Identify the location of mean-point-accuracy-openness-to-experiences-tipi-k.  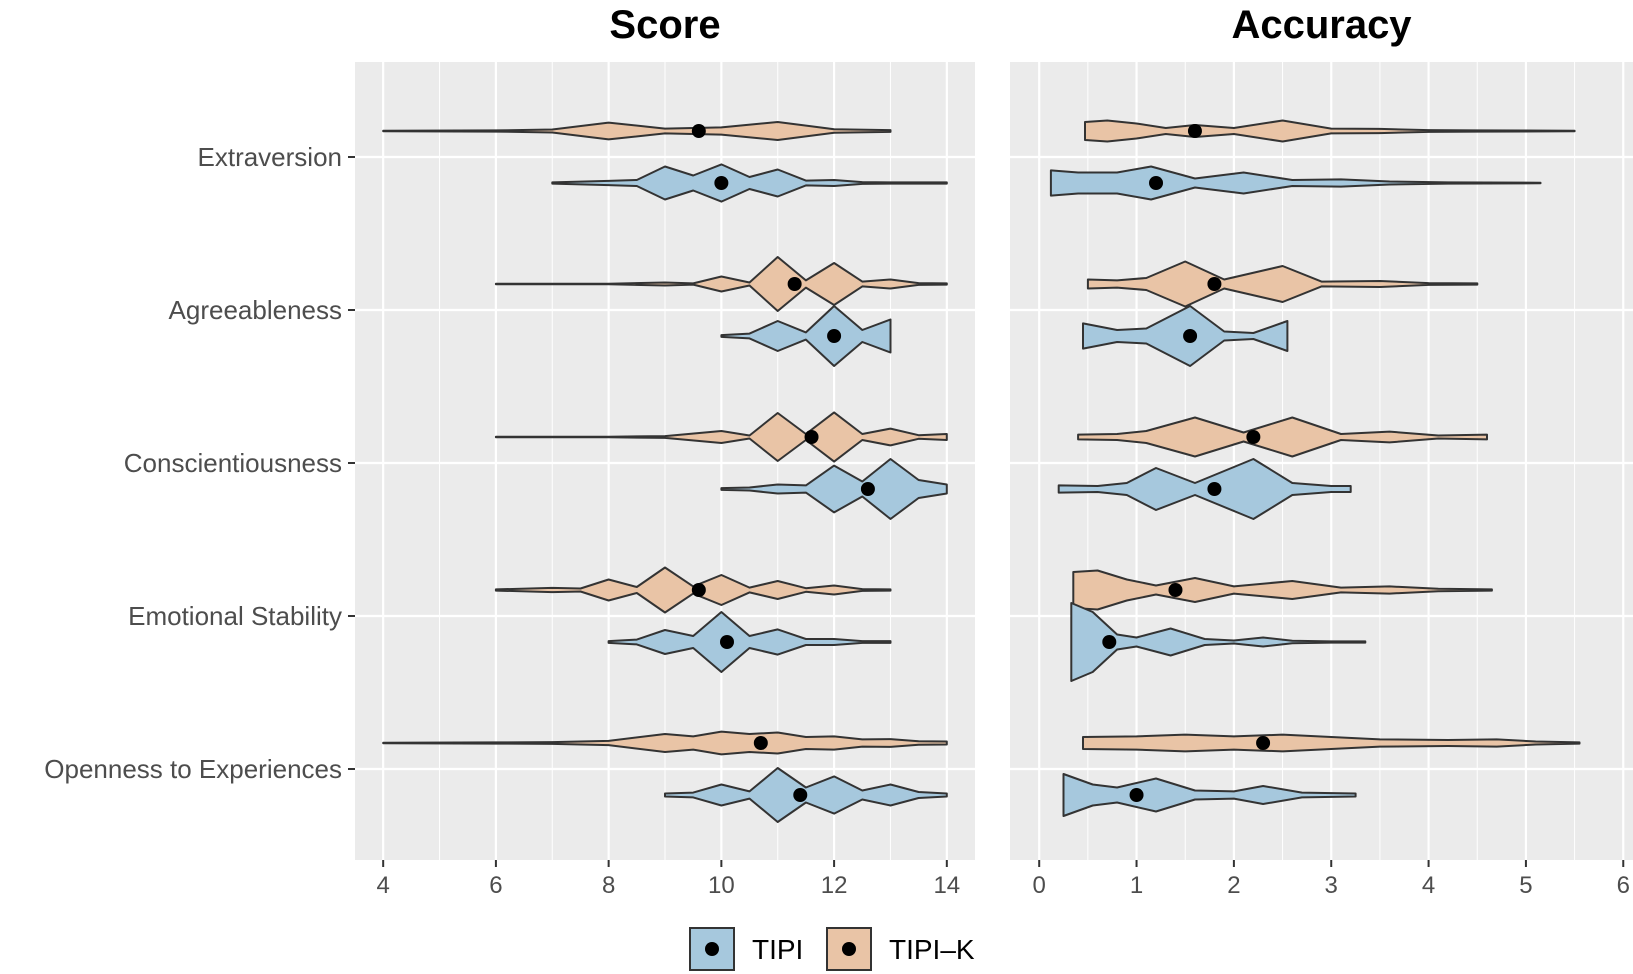
(1263, 743).